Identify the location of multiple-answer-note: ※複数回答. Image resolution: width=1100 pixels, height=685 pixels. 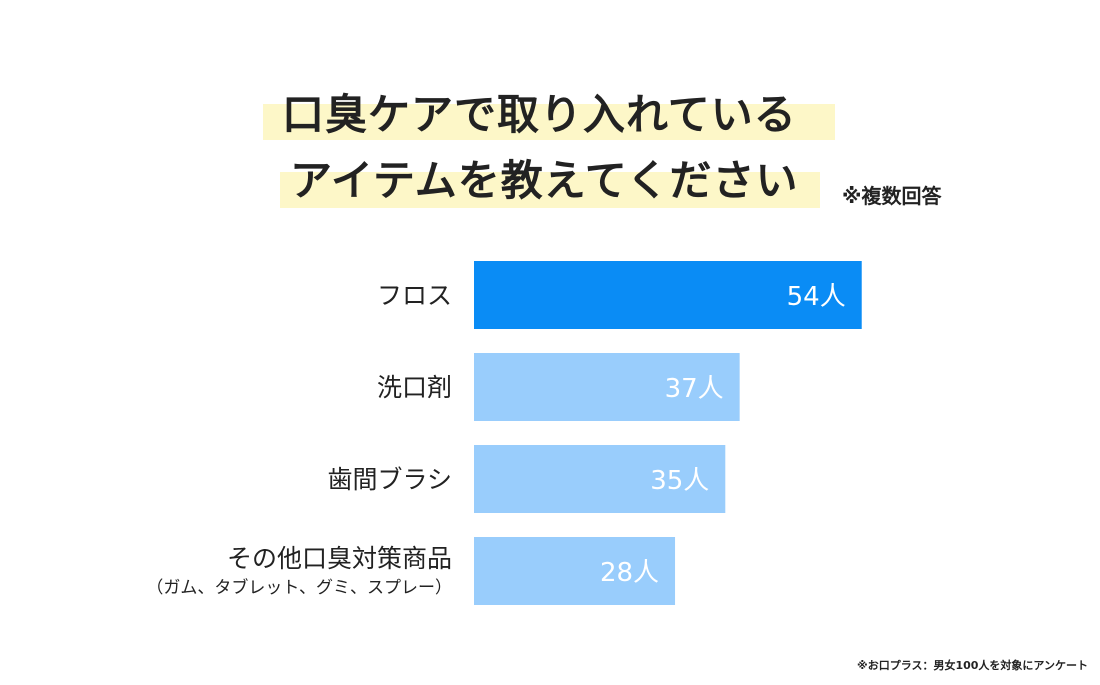
(892, 196).